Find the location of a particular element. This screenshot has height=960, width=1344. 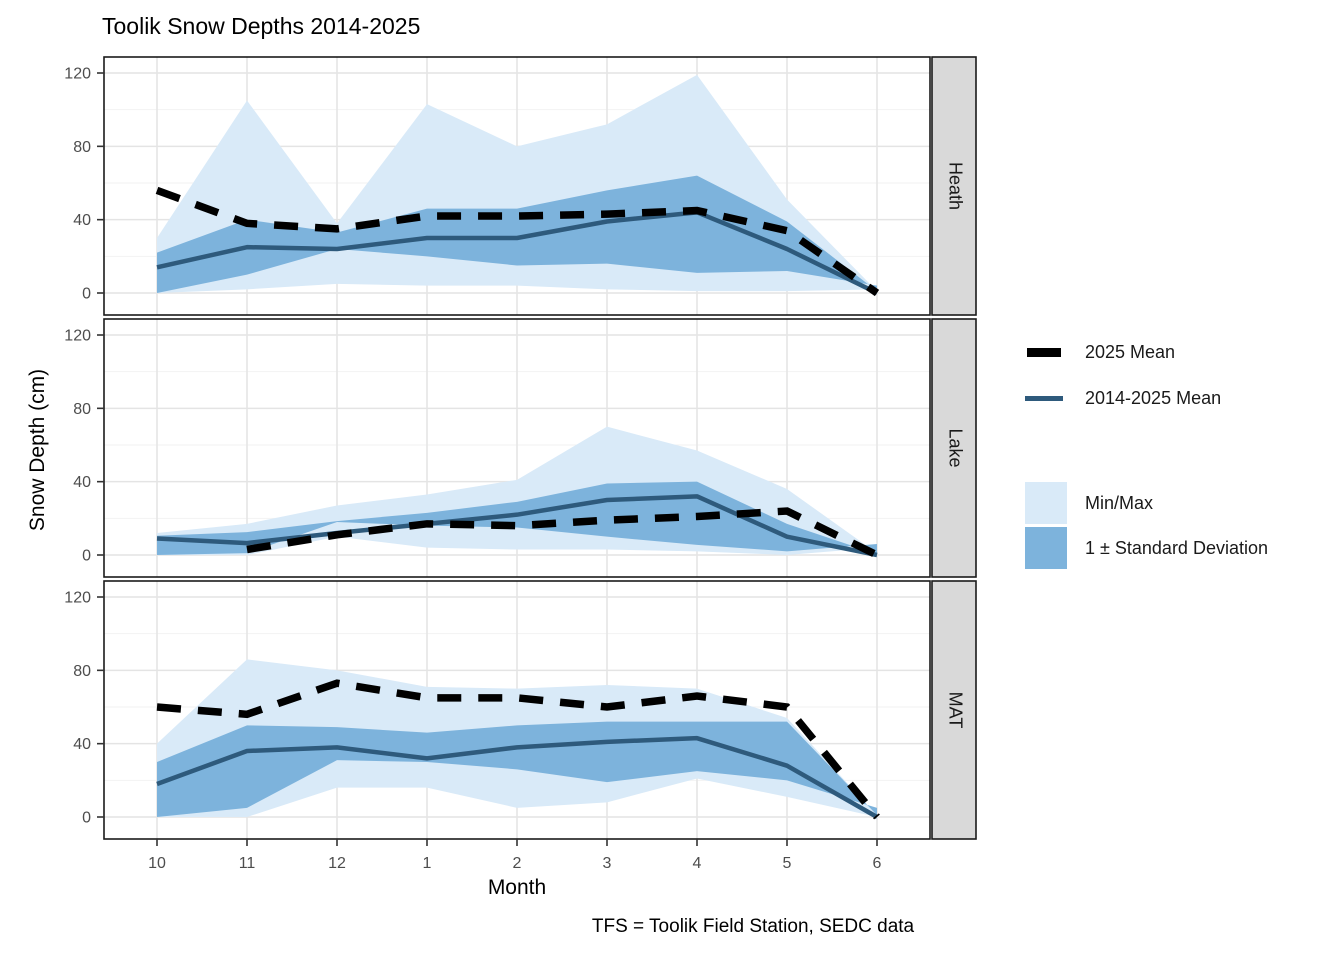

x-tick-label: 10 is located at coordinates (157, 863).